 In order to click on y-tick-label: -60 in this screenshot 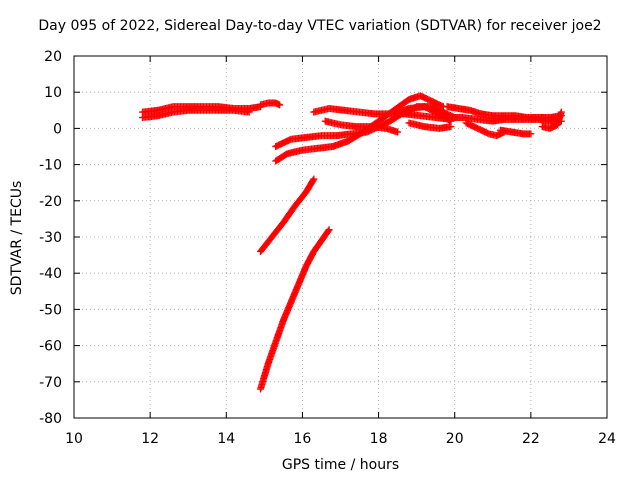, I will do `click(50, 347)`.